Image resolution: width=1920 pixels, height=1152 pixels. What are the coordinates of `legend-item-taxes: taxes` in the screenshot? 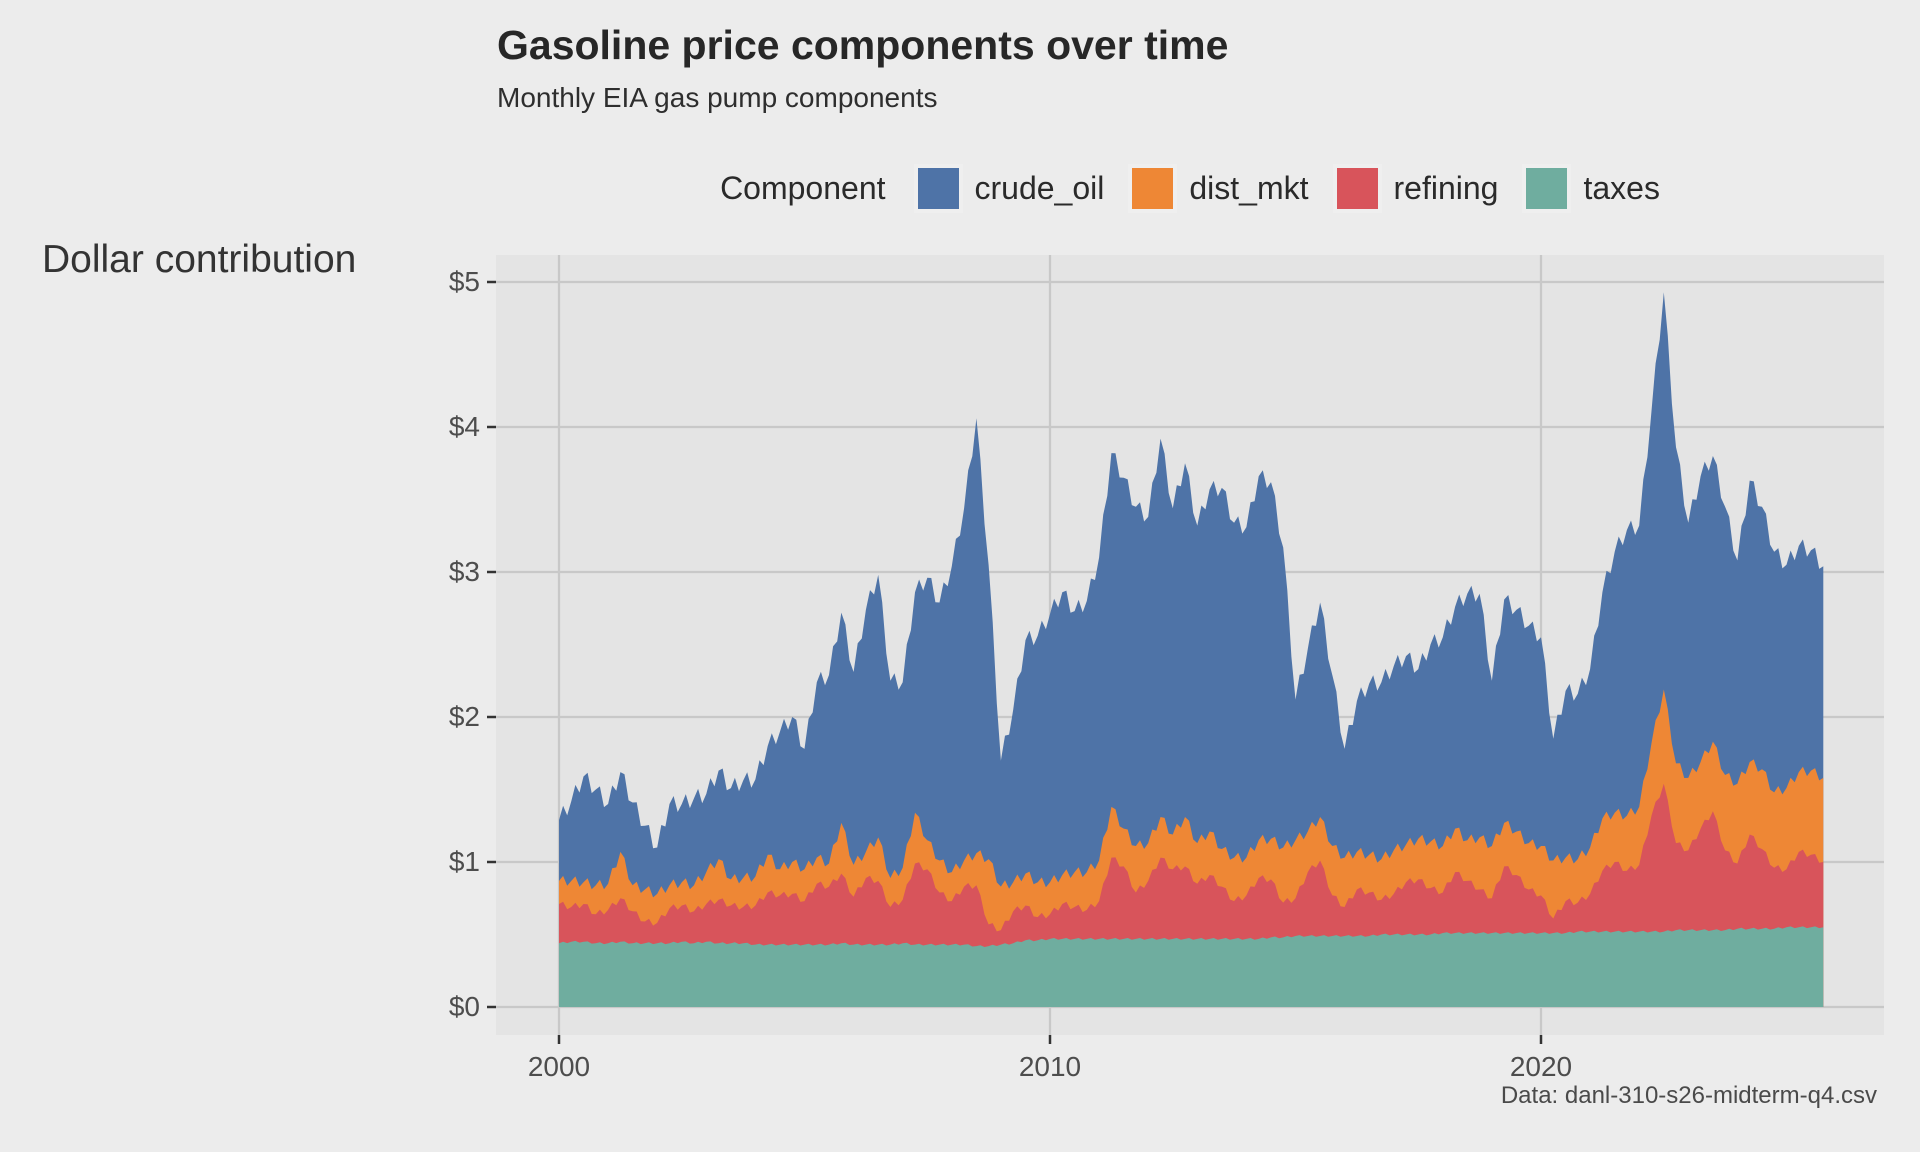 It's located at (1591, 188).